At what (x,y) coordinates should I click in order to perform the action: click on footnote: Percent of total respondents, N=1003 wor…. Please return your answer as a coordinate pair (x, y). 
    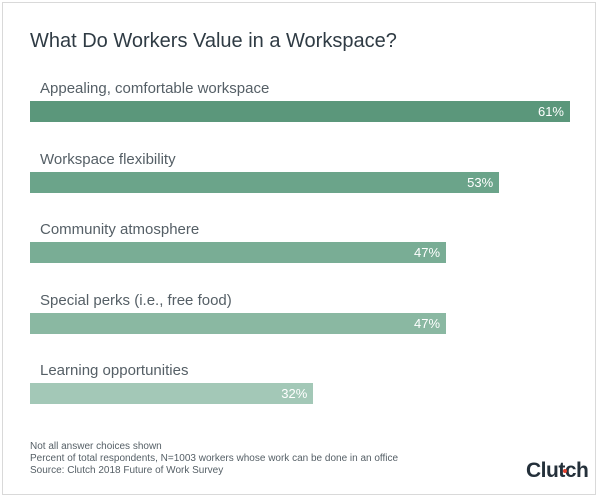
    Looking at the image, I should click on (214, 458).